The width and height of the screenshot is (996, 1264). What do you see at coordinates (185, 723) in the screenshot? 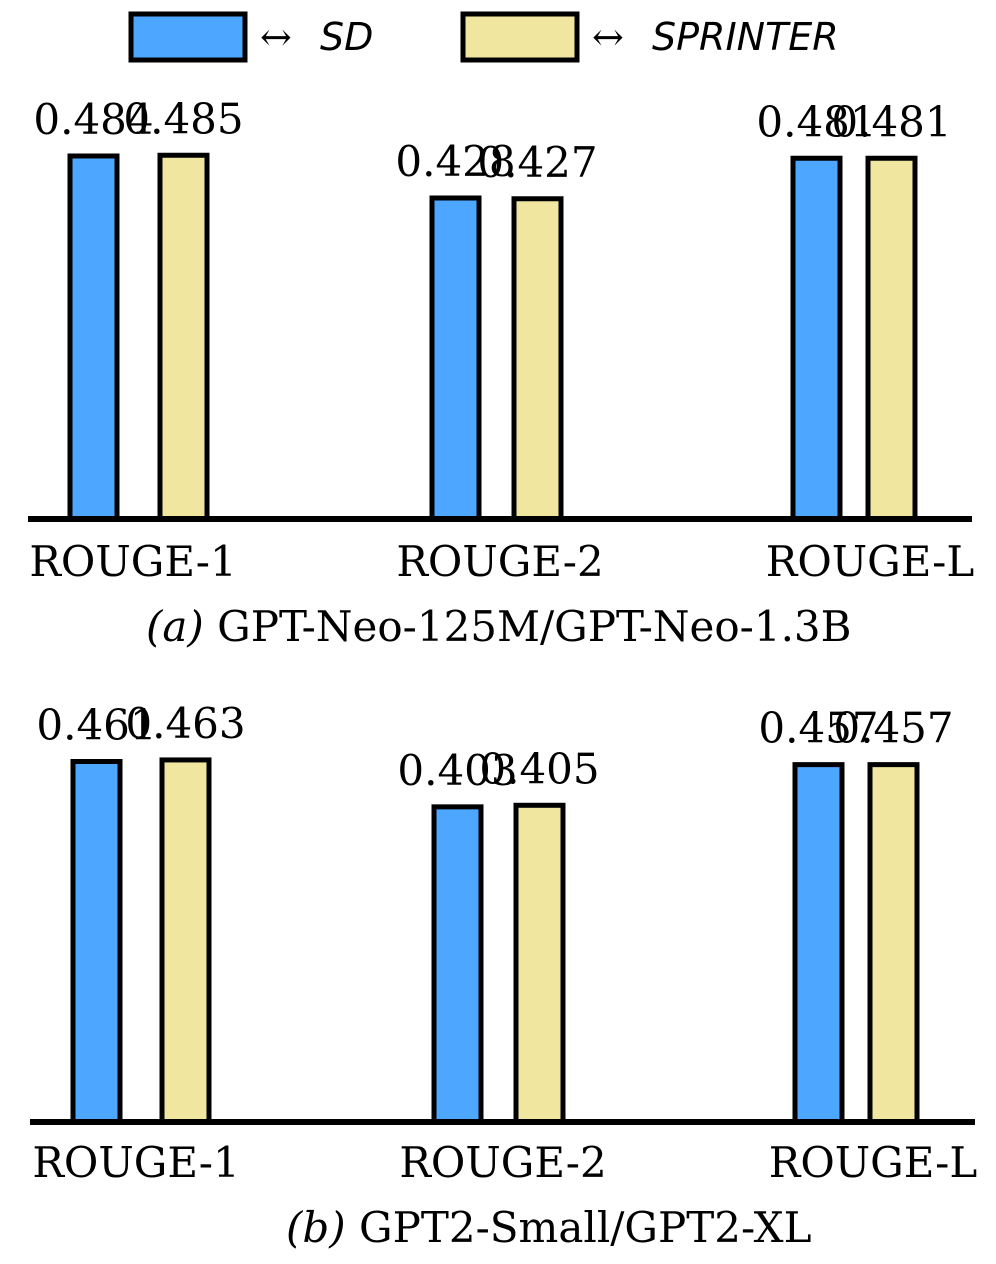
I see `value-label-sprinter-rouge-1: 0.463` at bounding box center [185, 723].